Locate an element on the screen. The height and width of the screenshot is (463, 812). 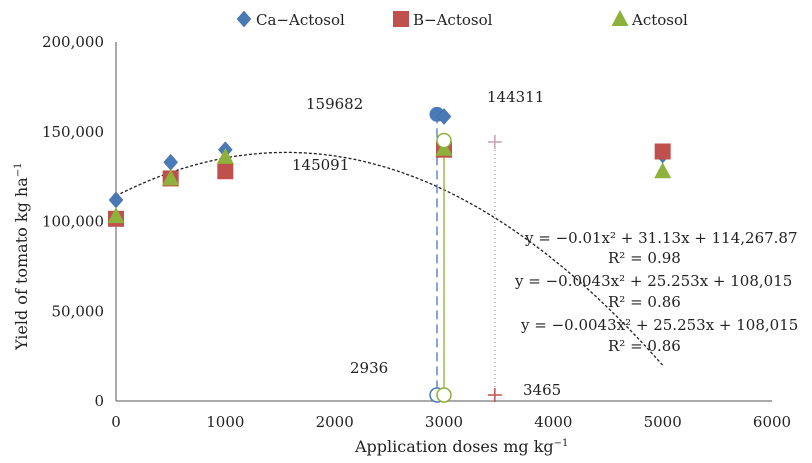
r-squared-2: R² = 0.86 is located at coordinates (644, 302).